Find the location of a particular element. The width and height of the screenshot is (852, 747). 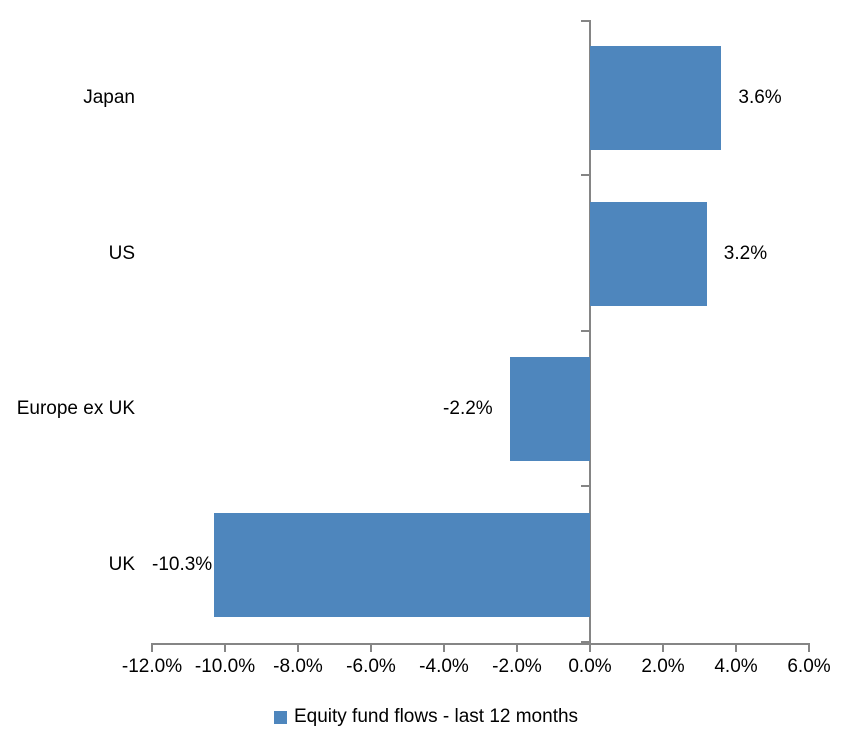

category-label-japan: Japan is located at coordinates (109, 97).